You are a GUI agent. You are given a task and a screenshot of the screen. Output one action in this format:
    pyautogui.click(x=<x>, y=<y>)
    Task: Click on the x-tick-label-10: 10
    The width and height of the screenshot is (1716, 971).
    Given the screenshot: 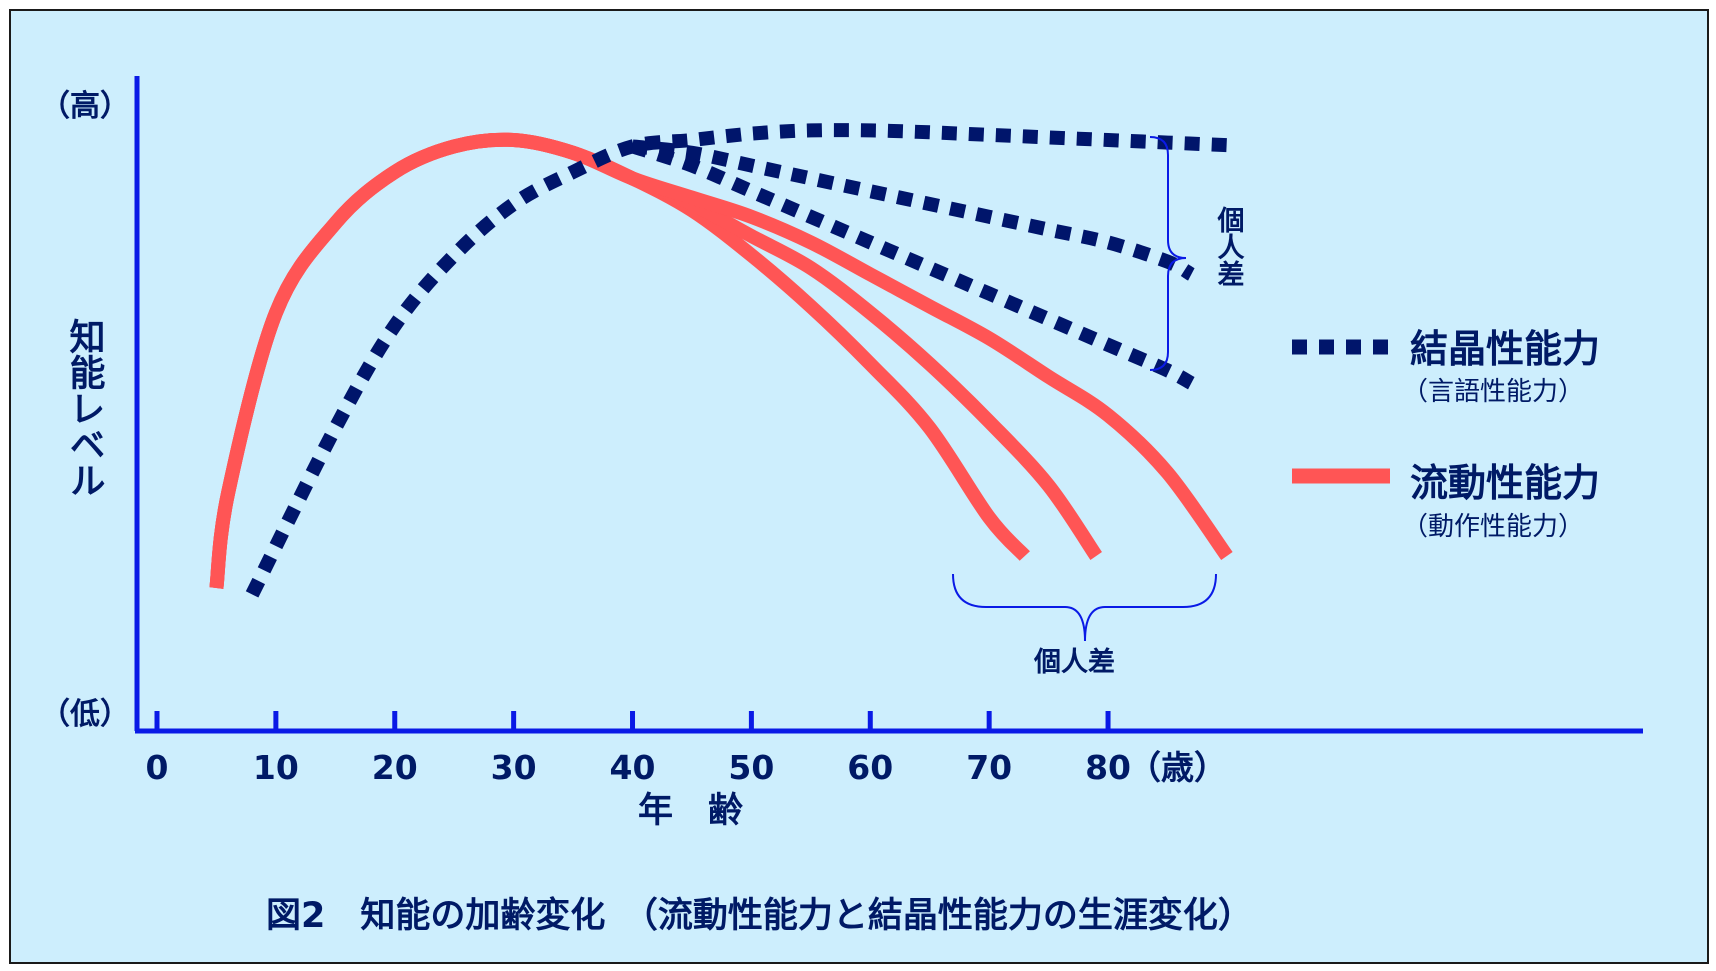 What is the action you would take?
    pyautogui.click(x=276, y=767)
    